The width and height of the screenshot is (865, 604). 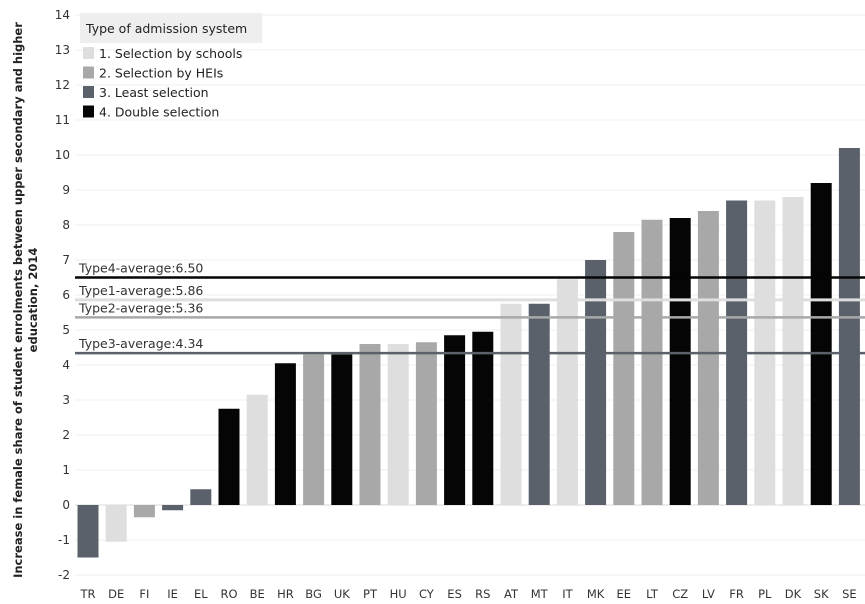 What do you see at coordinates (849, 326) in the screenshot?
I see `bar-se` at bounding box center [849, 326].